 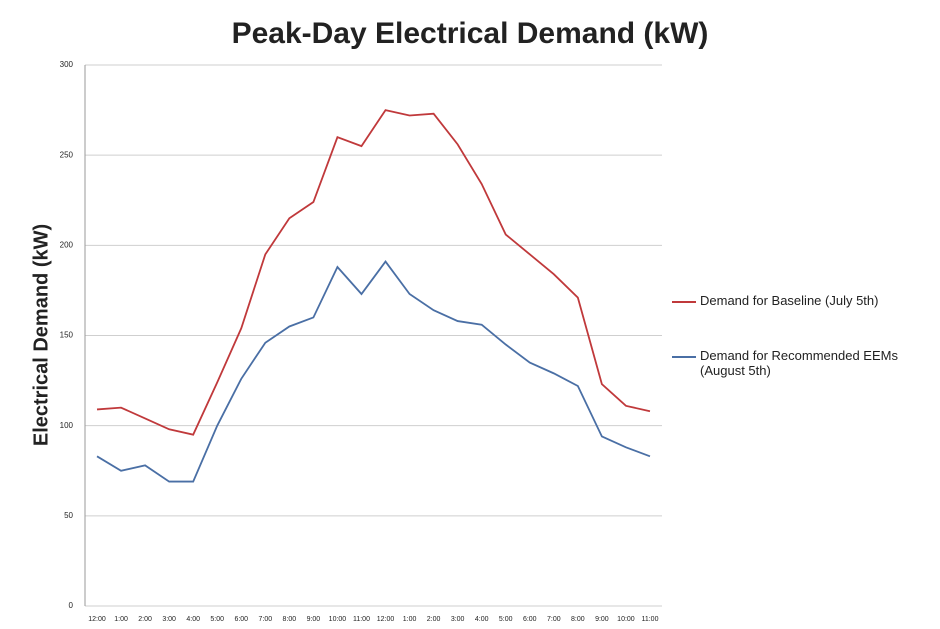 I want to click on y-axis-label: Electrical Demand (kW), so click(x=41, y=335).